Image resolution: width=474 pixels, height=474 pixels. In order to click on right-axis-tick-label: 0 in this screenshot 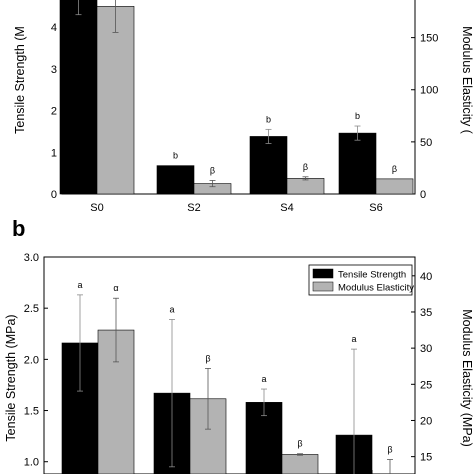, I will do `click(423, 195)`.